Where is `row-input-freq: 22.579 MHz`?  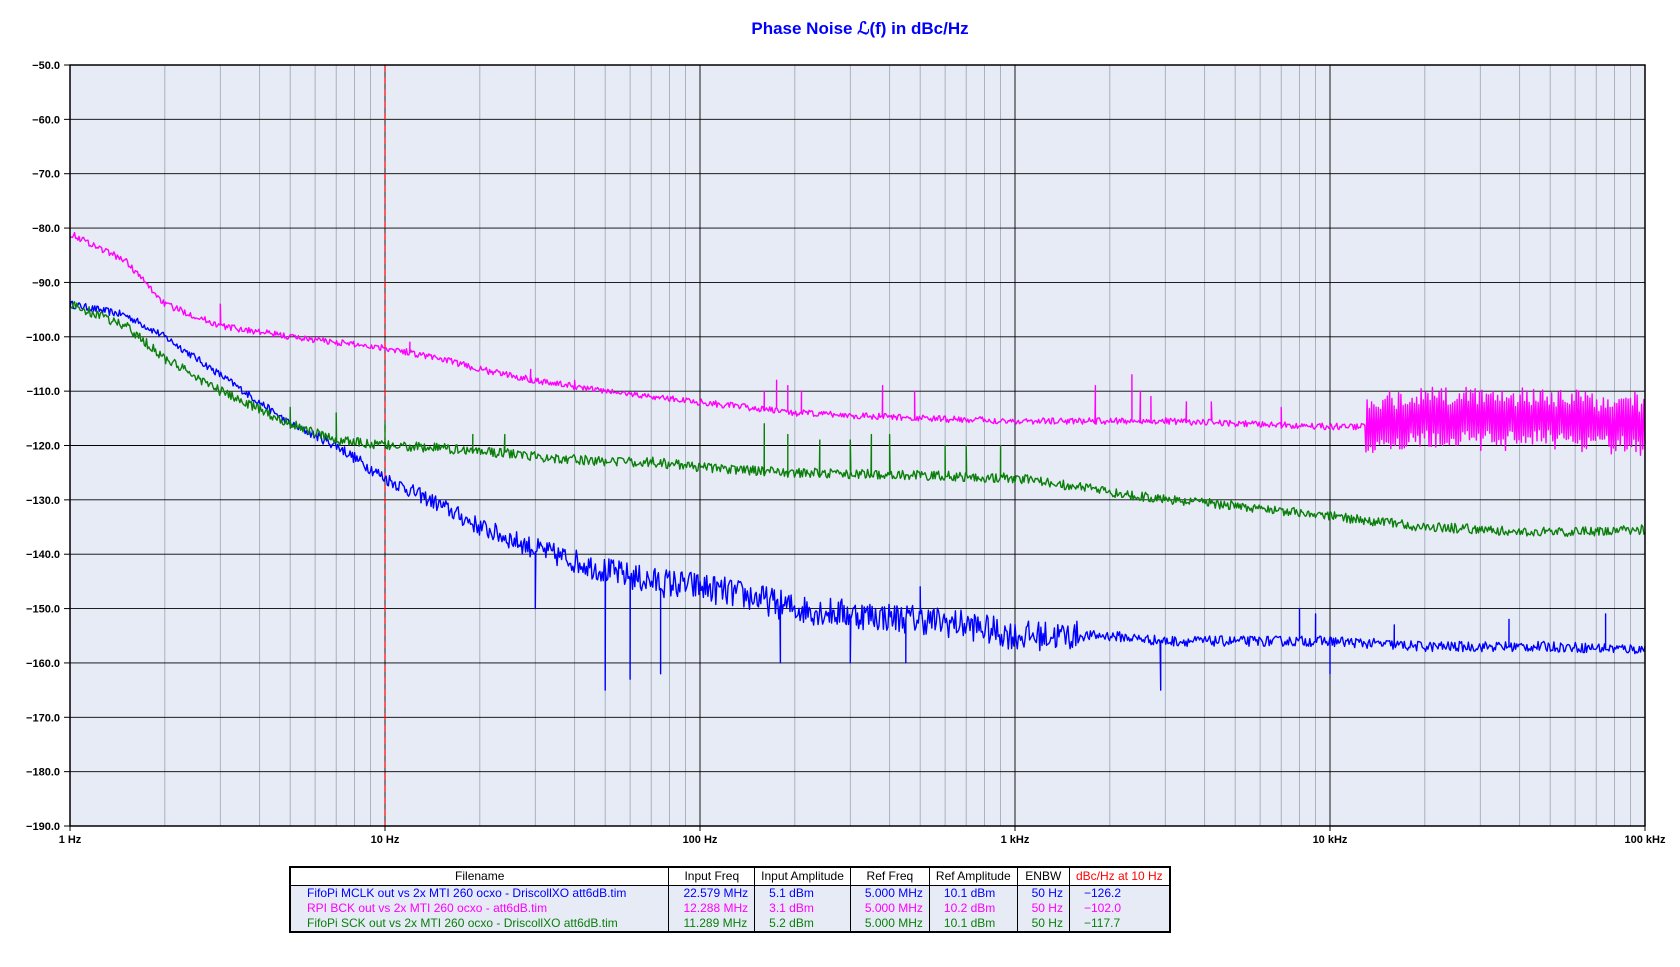
row-input-freq: 22.579 MHz is located at coordinates (712, 894).